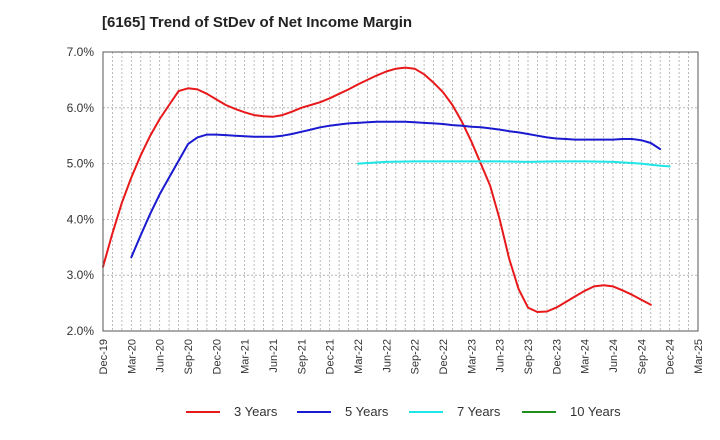  I want to click on x-tick-label: Mar-20, so click(132, 356).